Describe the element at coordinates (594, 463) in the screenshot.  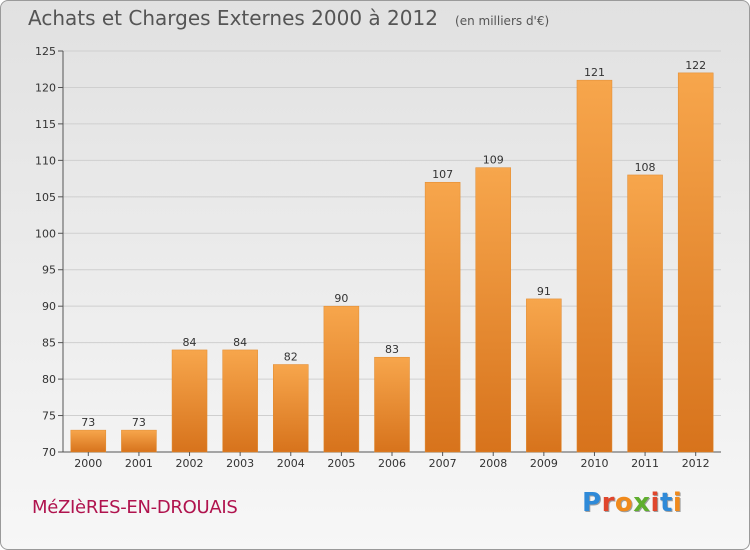
I see `x-tick-label: 2010` at that location.